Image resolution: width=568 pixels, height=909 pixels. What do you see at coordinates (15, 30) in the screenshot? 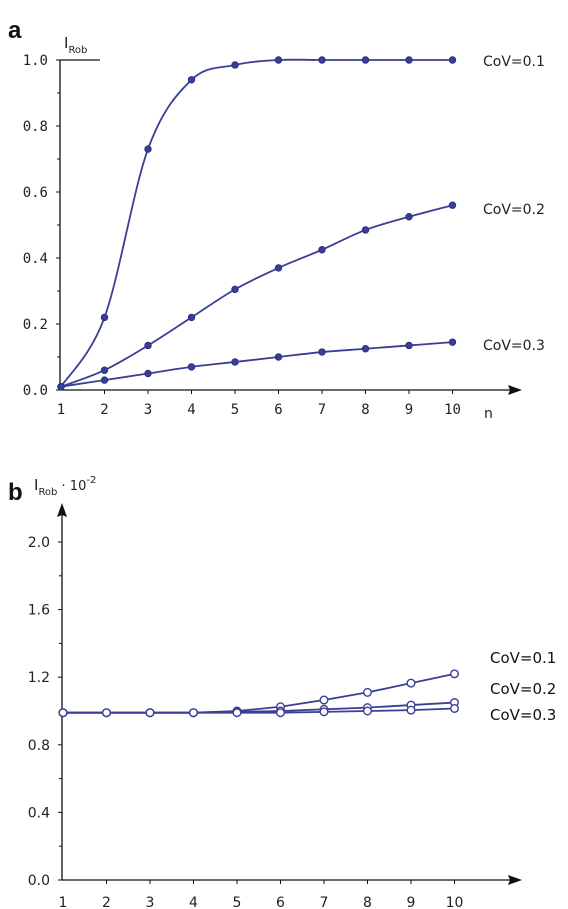
I see `panel-letter-a: a` at bounding box center [15, 30].